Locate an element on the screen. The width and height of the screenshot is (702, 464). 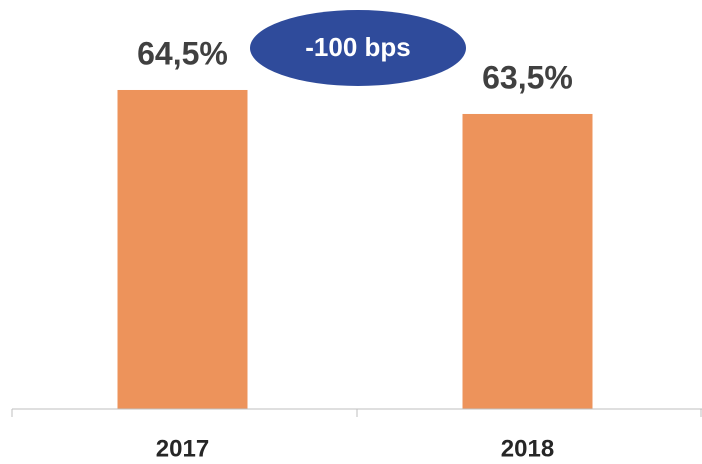
value-label: 64,5% is located at coordinates (182, 53).